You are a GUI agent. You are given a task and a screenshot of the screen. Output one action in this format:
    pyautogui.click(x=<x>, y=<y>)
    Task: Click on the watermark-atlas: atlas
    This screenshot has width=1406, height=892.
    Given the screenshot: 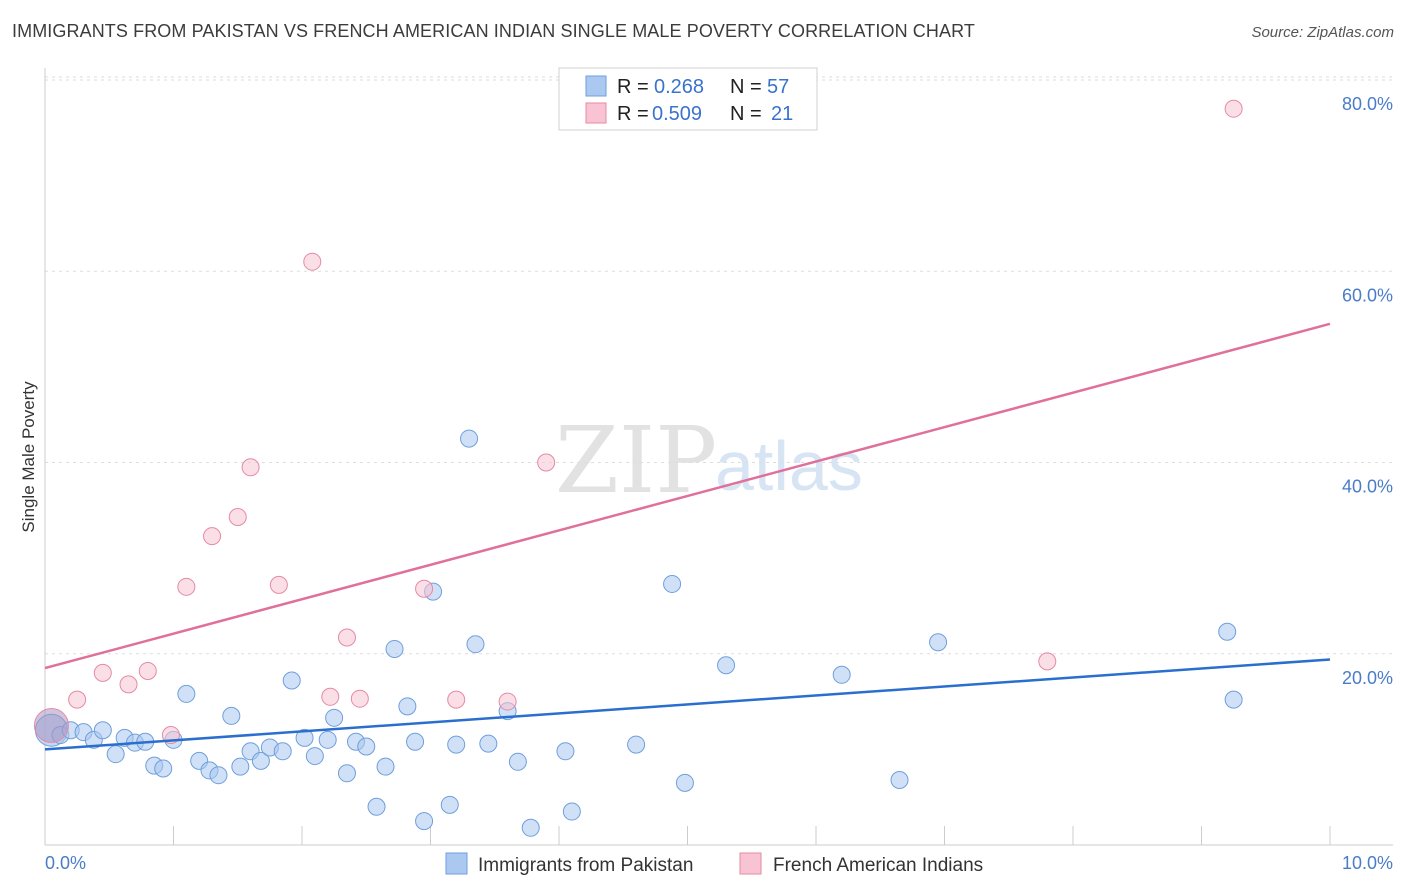 What is the action you would take?
    pyautogui.click(x=789, y=466)
    